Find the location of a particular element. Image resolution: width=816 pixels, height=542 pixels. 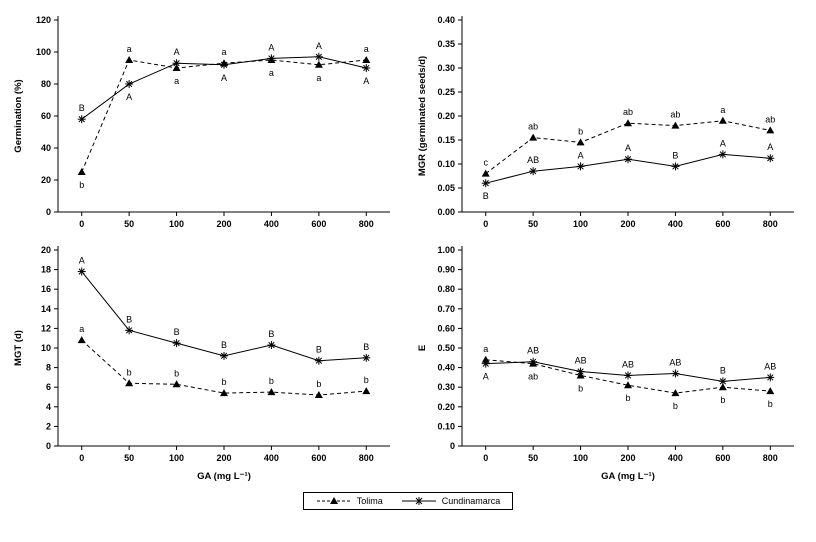

tolima-legend-marker-icon is located at coordinates (333, 500).